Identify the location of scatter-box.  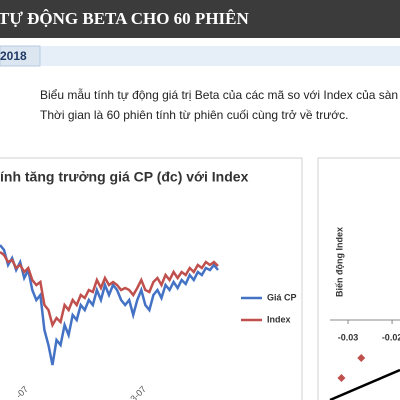
(358, 278).